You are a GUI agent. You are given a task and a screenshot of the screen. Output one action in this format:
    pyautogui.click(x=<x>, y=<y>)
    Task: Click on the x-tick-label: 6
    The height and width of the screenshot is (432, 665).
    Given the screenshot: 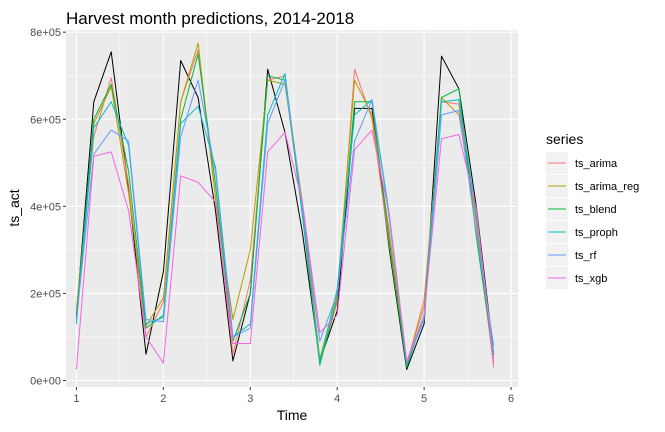 What is the action you would take?
    pyautogui.click(x=511, y=399)
    